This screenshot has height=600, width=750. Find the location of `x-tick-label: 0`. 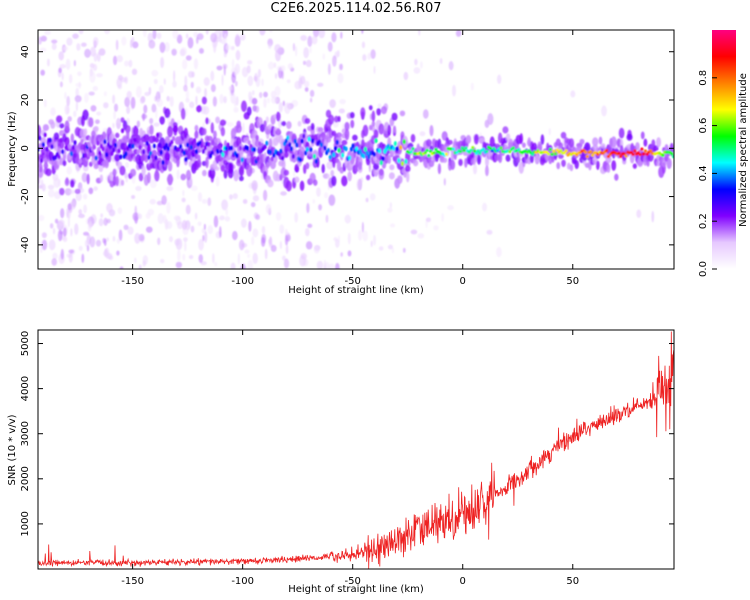

x-tick-label: 0 is located at coordinates (463, 281).